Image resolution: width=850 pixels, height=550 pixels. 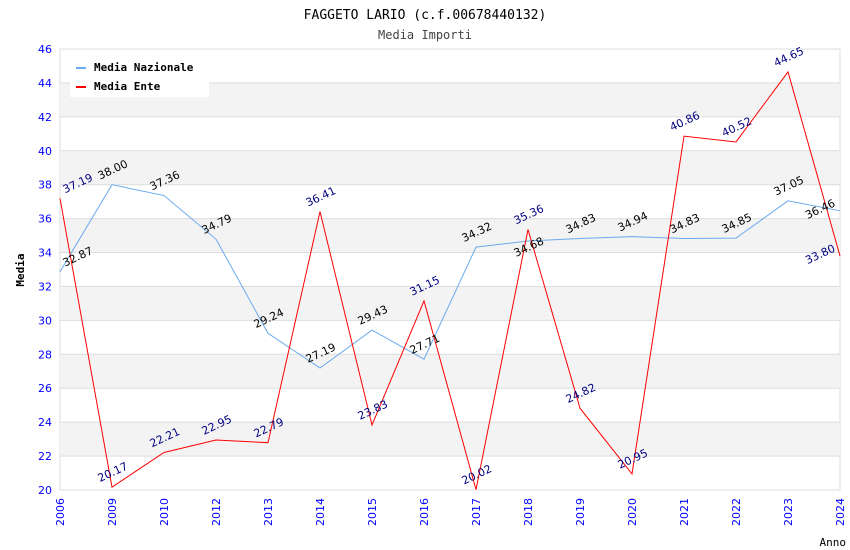 I want to click on x-tick-label: 2021, so click(x=684, y=512).